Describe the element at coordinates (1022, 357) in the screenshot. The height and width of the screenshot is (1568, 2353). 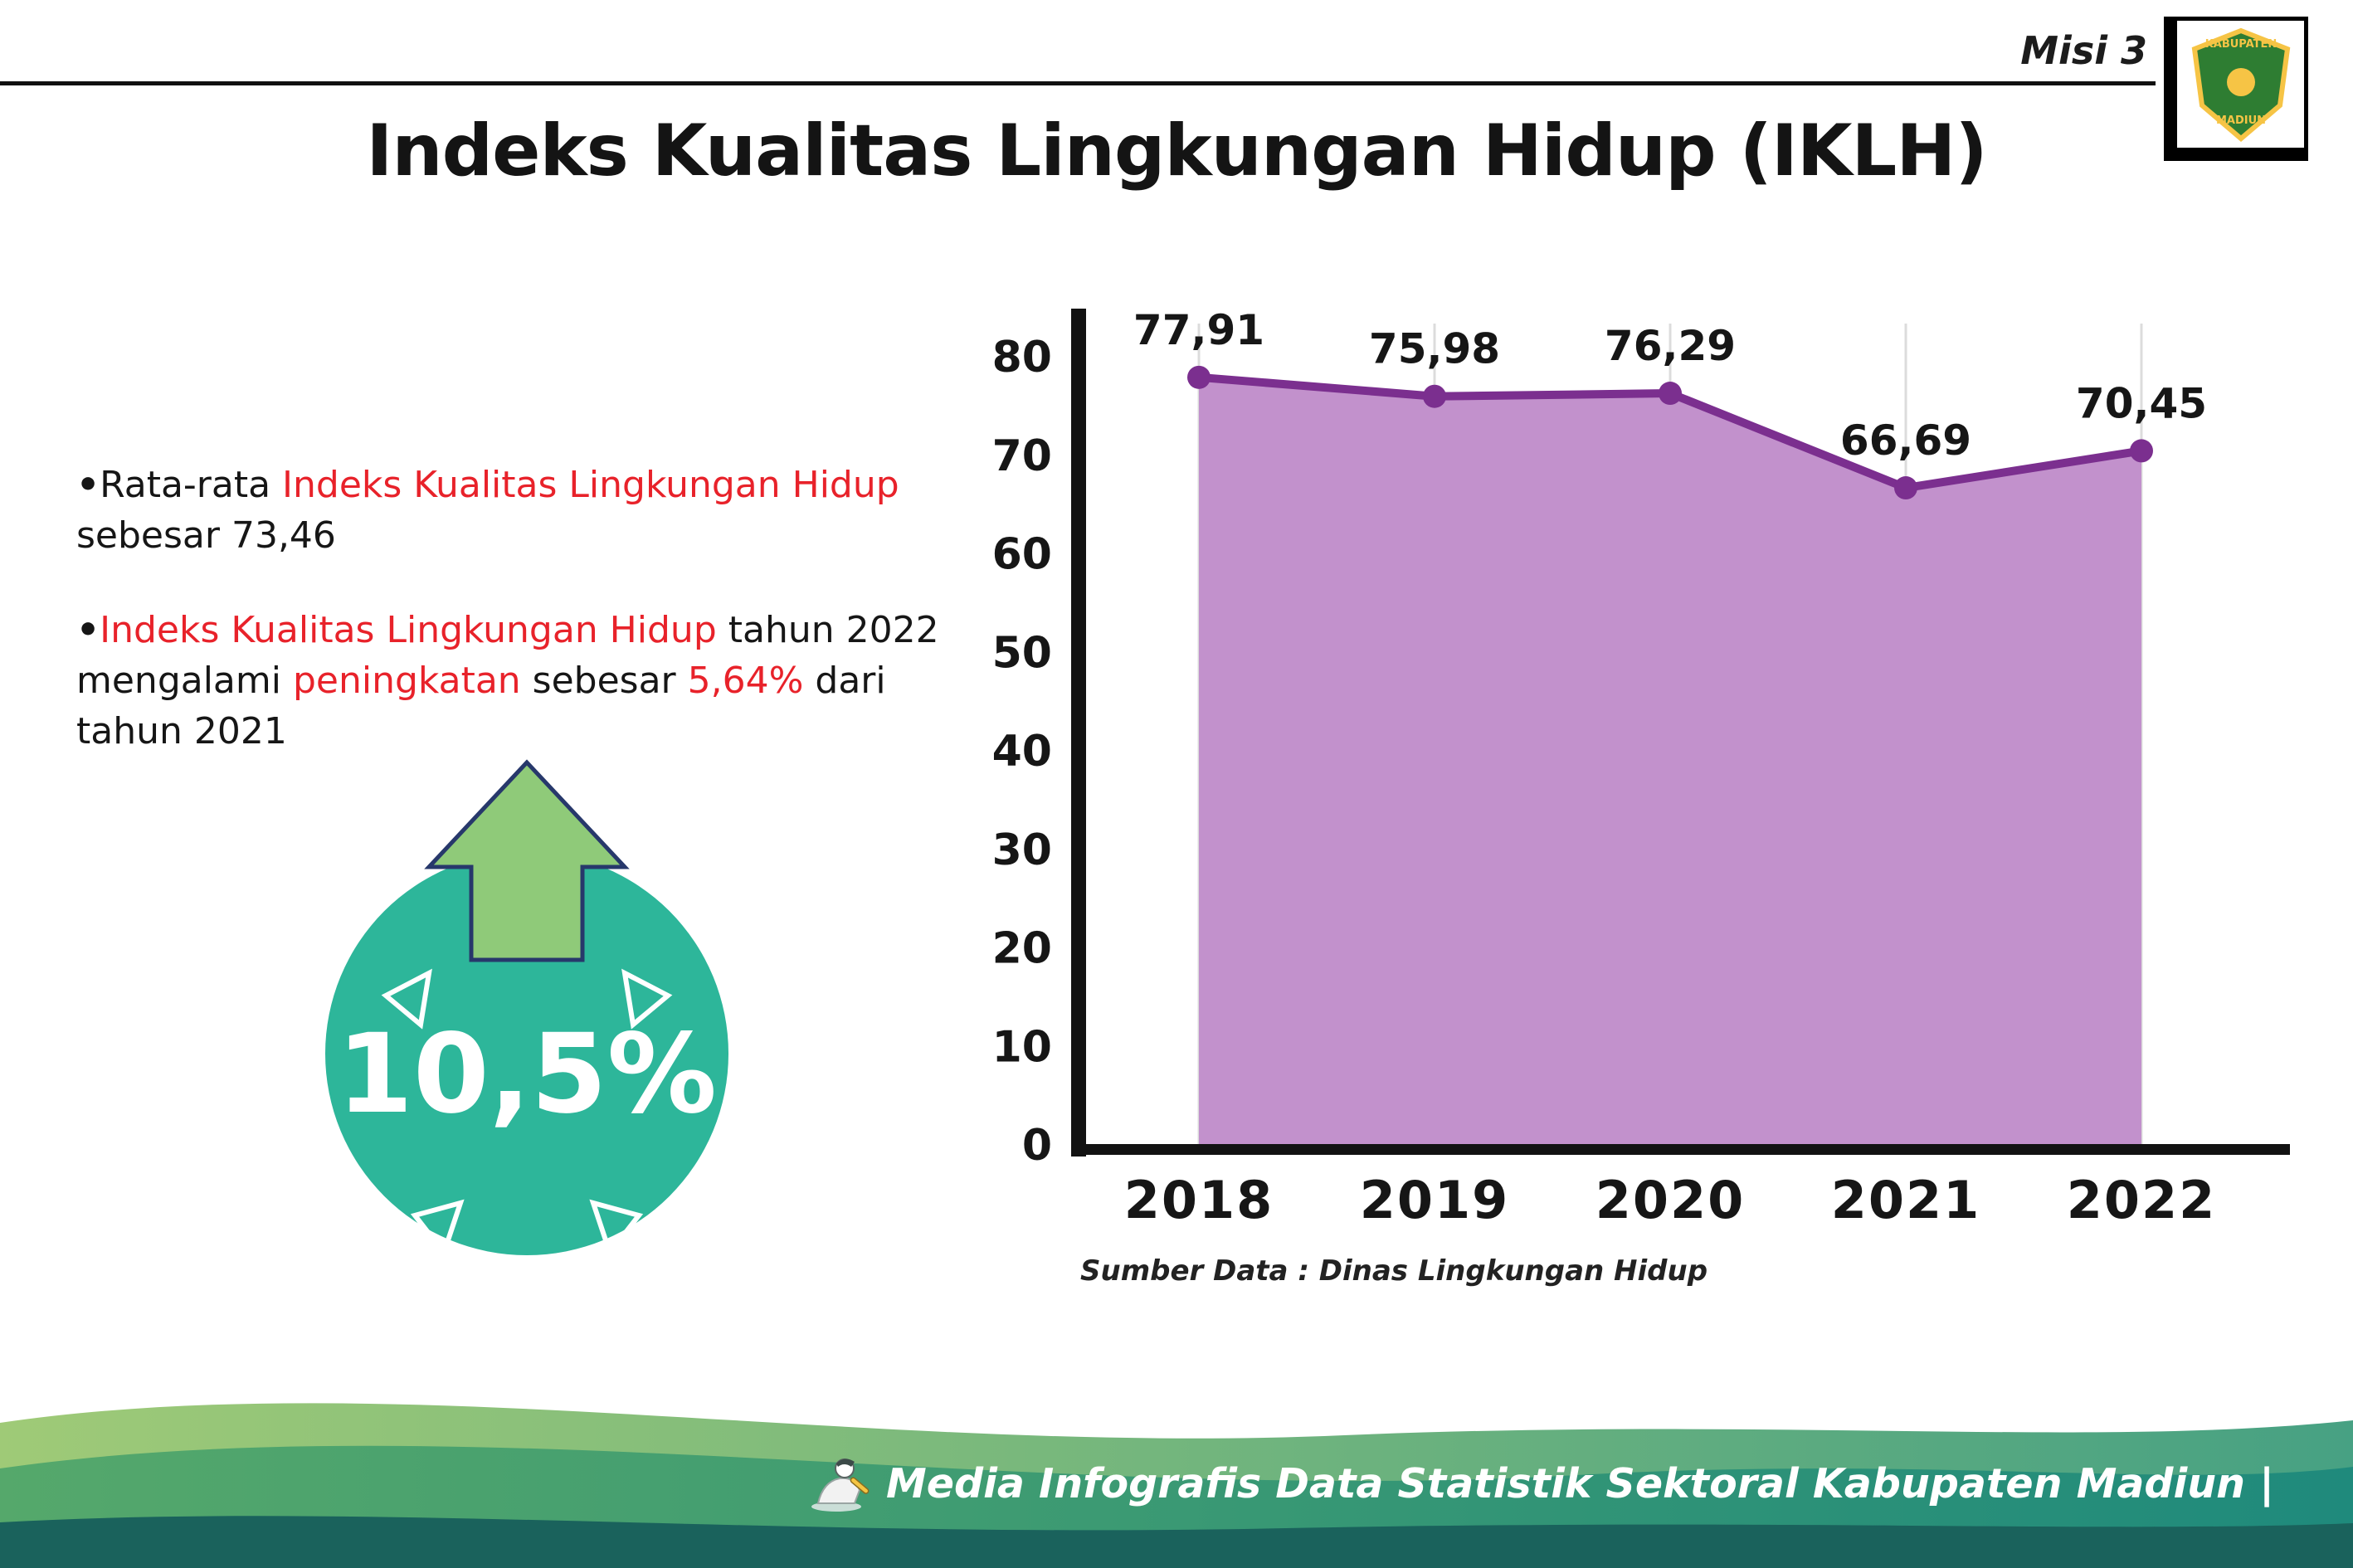
I see `y-tick-label: 80` at that location.